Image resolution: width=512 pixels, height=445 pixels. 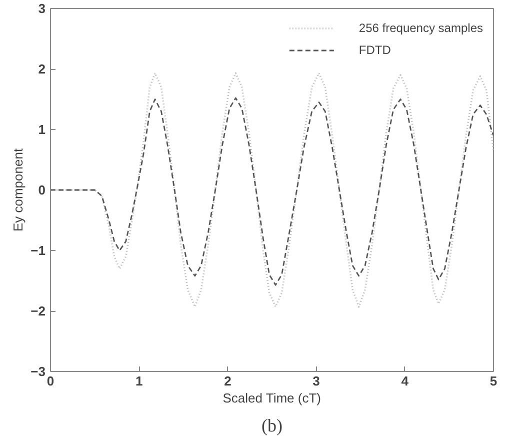 I want to click on legend-label: 256 frequency samples, so click(x=420, y=28).